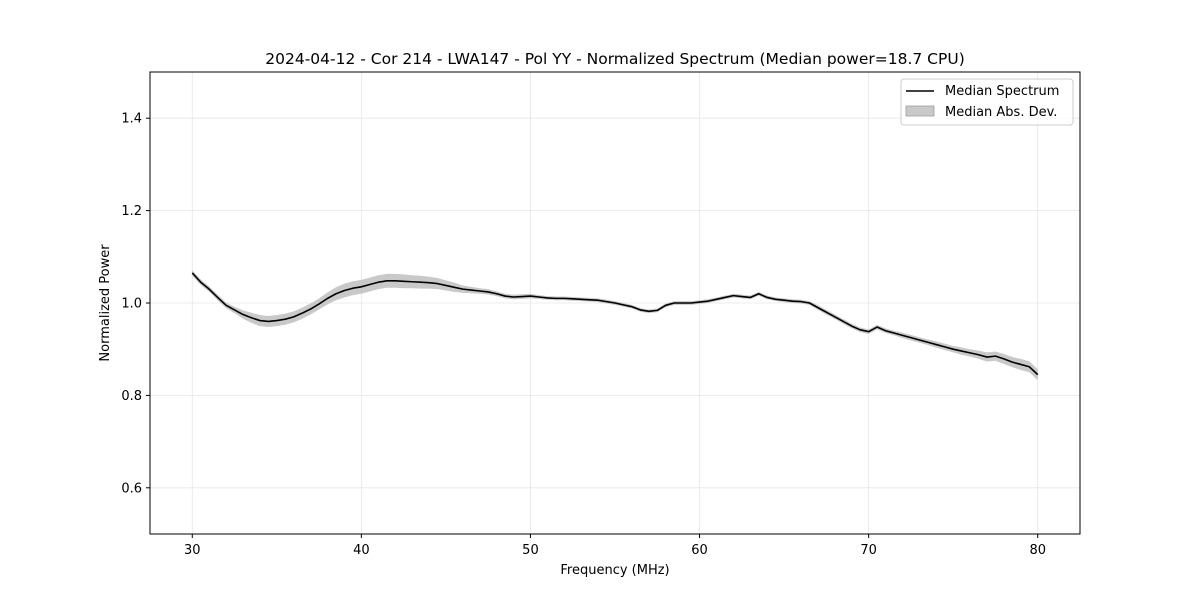  What do you see at coordinates (361, 550) in the screenshot?
I see `x-tick-label: 40` at bounding box center [361, 550].